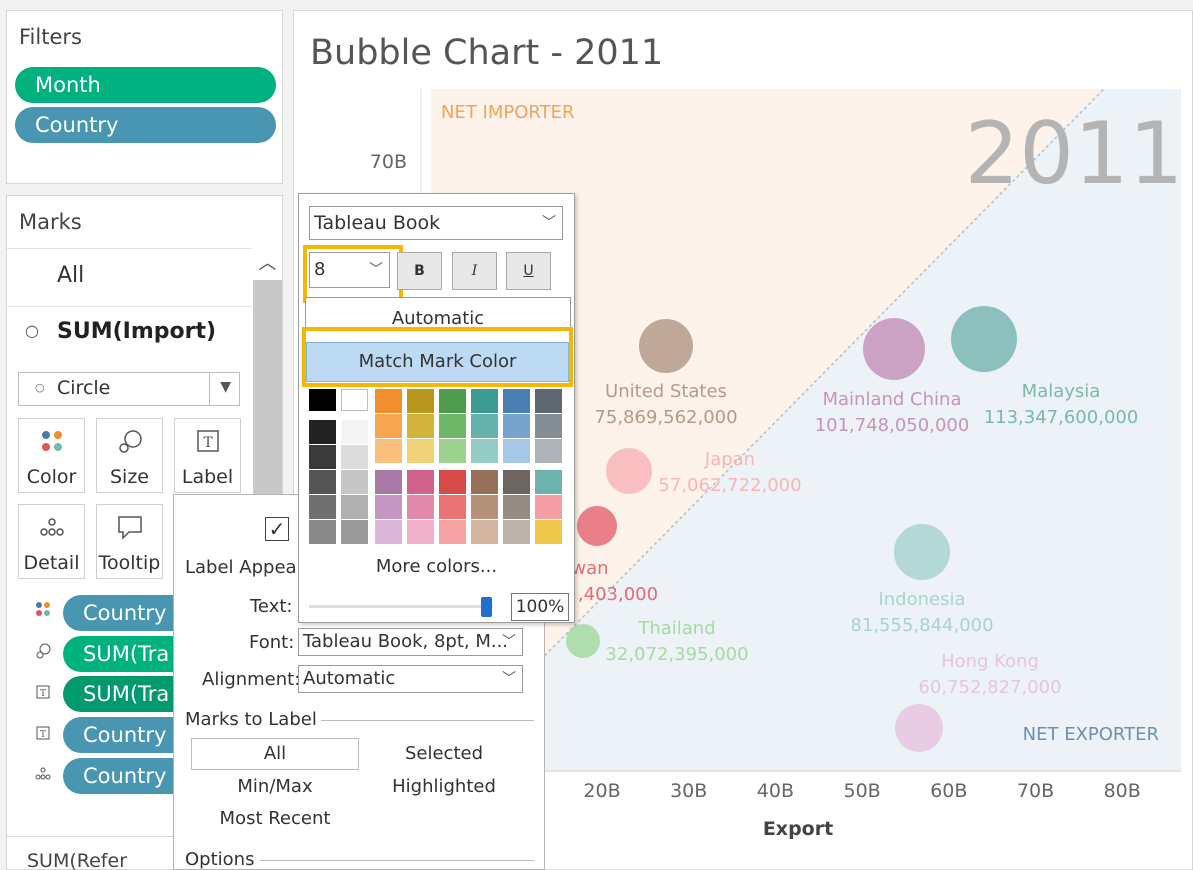  Describe the element at coordinates (129, 541) in the screenshot. I see `tooltip-button: Tooltip` at that location.